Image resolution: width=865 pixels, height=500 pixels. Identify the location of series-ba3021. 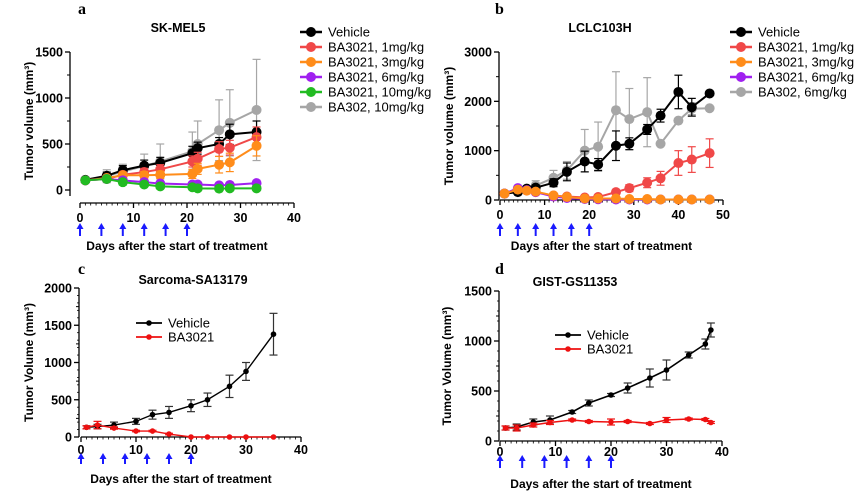
(179, 430).